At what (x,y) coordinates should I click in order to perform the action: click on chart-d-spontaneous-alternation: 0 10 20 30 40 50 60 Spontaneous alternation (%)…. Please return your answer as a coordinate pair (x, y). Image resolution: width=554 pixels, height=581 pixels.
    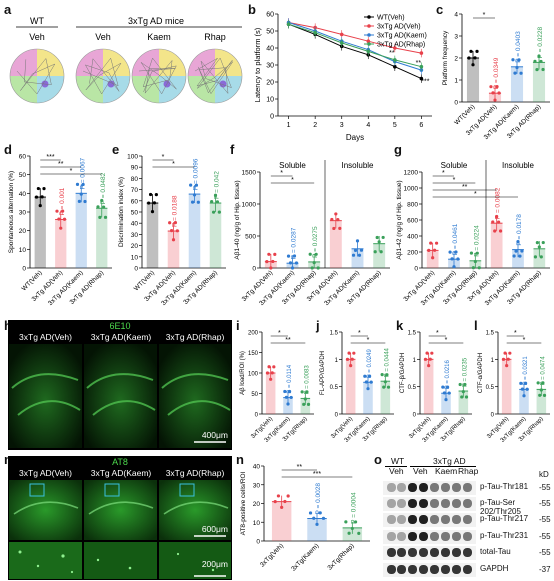
    Looking at the image, I should click on (60, 230).